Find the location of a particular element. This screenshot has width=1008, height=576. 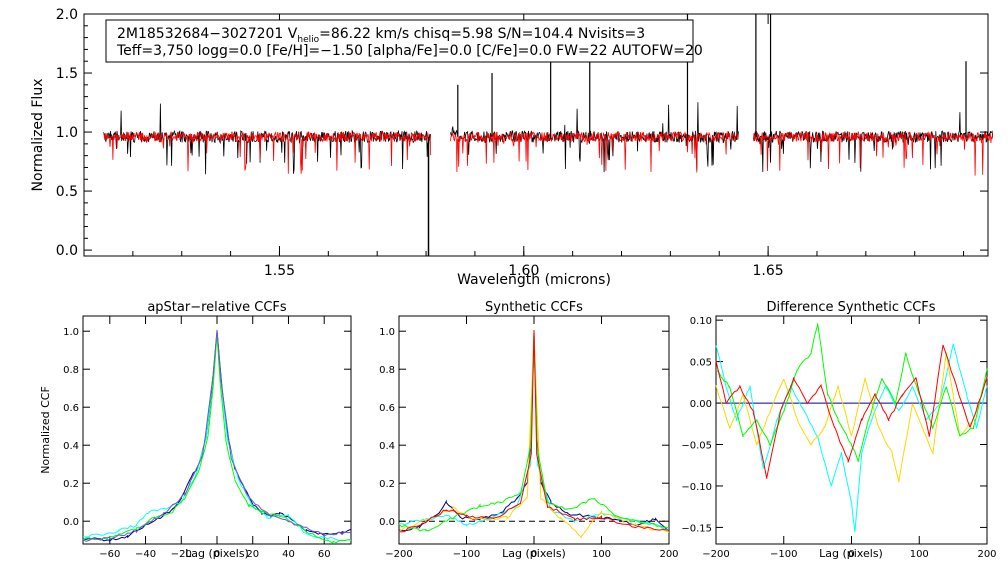

x-tick-label: 1.60 is located at coordinates (523, 271).